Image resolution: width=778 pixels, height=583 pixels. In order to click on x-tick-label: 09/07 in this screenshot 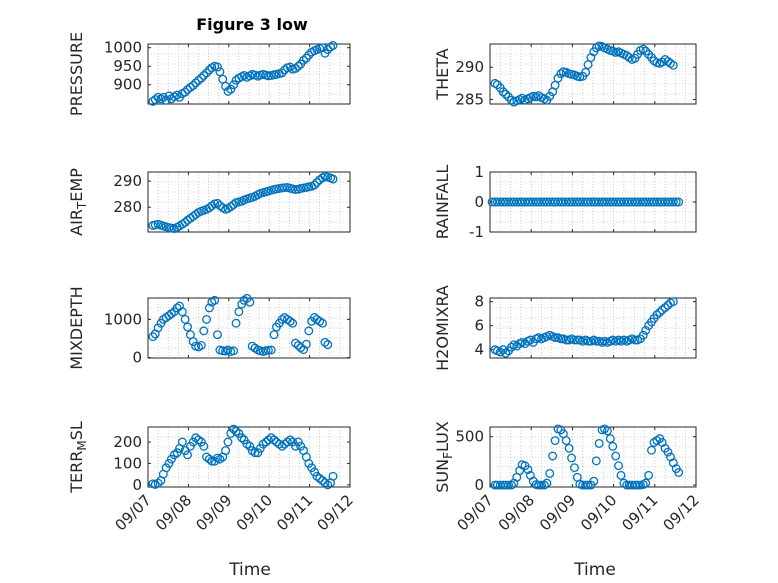, I will do `click(475, 512)`.